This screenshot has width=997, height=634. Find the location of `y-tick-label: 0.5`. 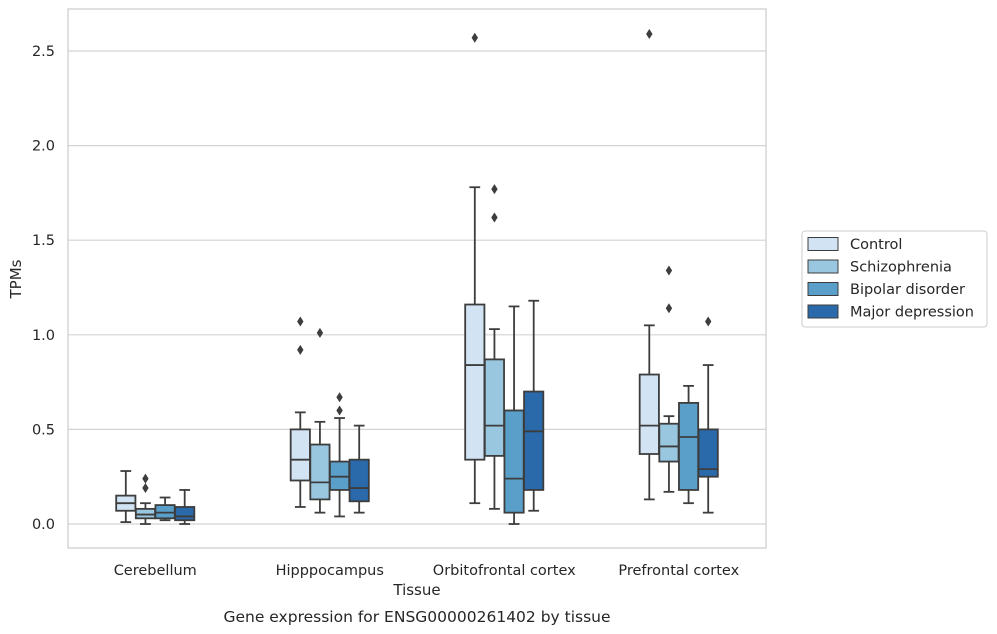

y-tick-label: 0.5 is located at coordinates (43, 430).